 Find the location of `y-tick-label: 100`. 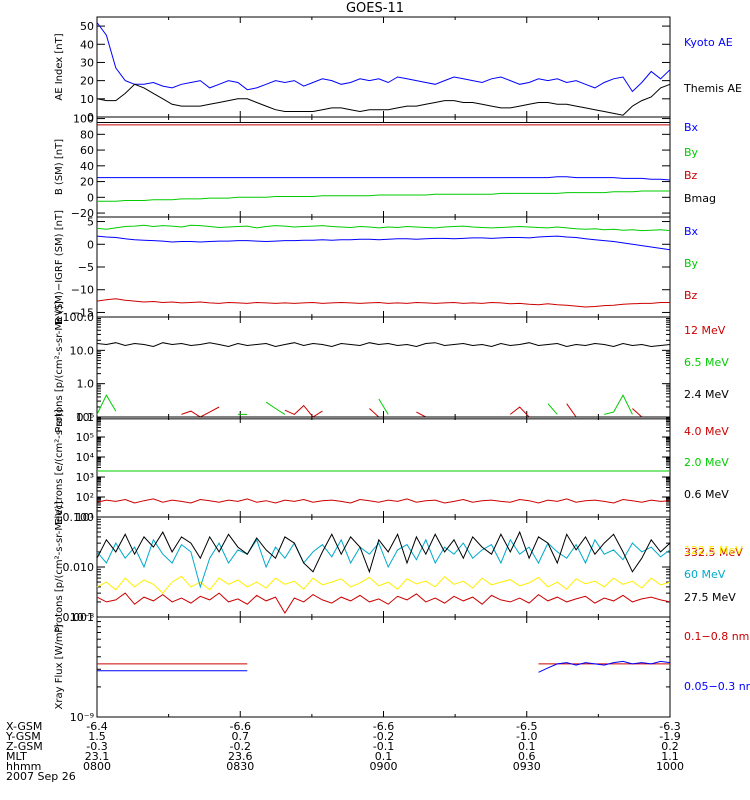

y-tick-label: 100 is located at coordinates (83, 119).